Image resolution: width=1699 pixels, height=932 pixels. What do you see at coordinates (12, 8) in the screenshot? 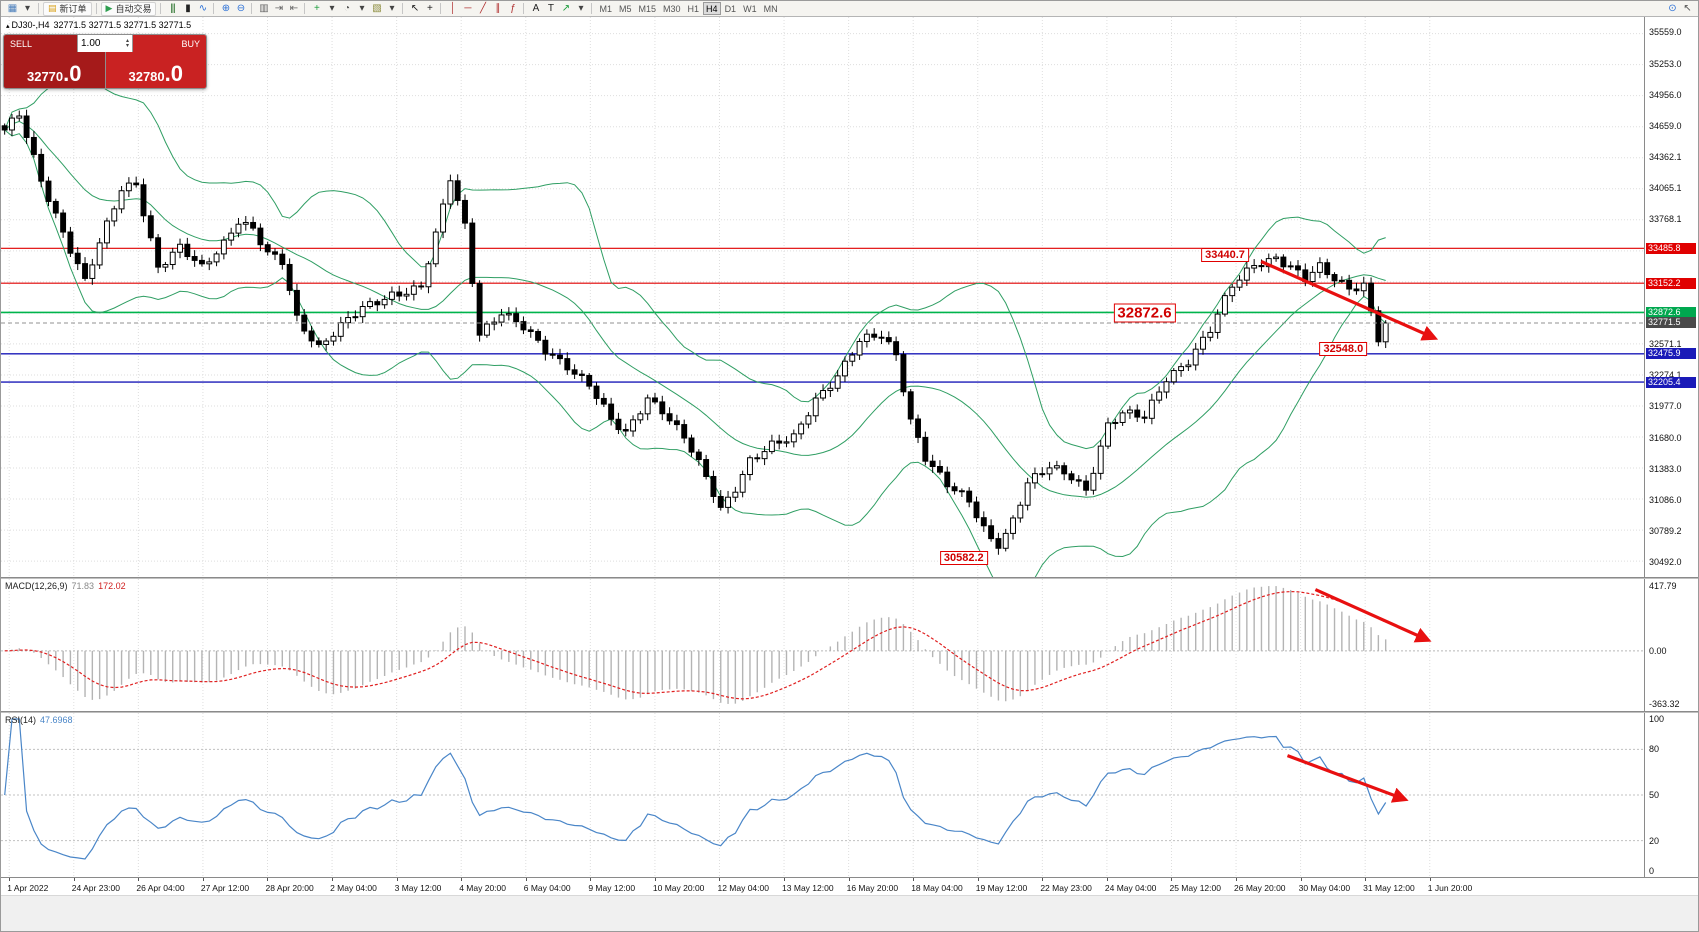
I see `chart-window-icon: ▦` at bounding box center [12, 8].